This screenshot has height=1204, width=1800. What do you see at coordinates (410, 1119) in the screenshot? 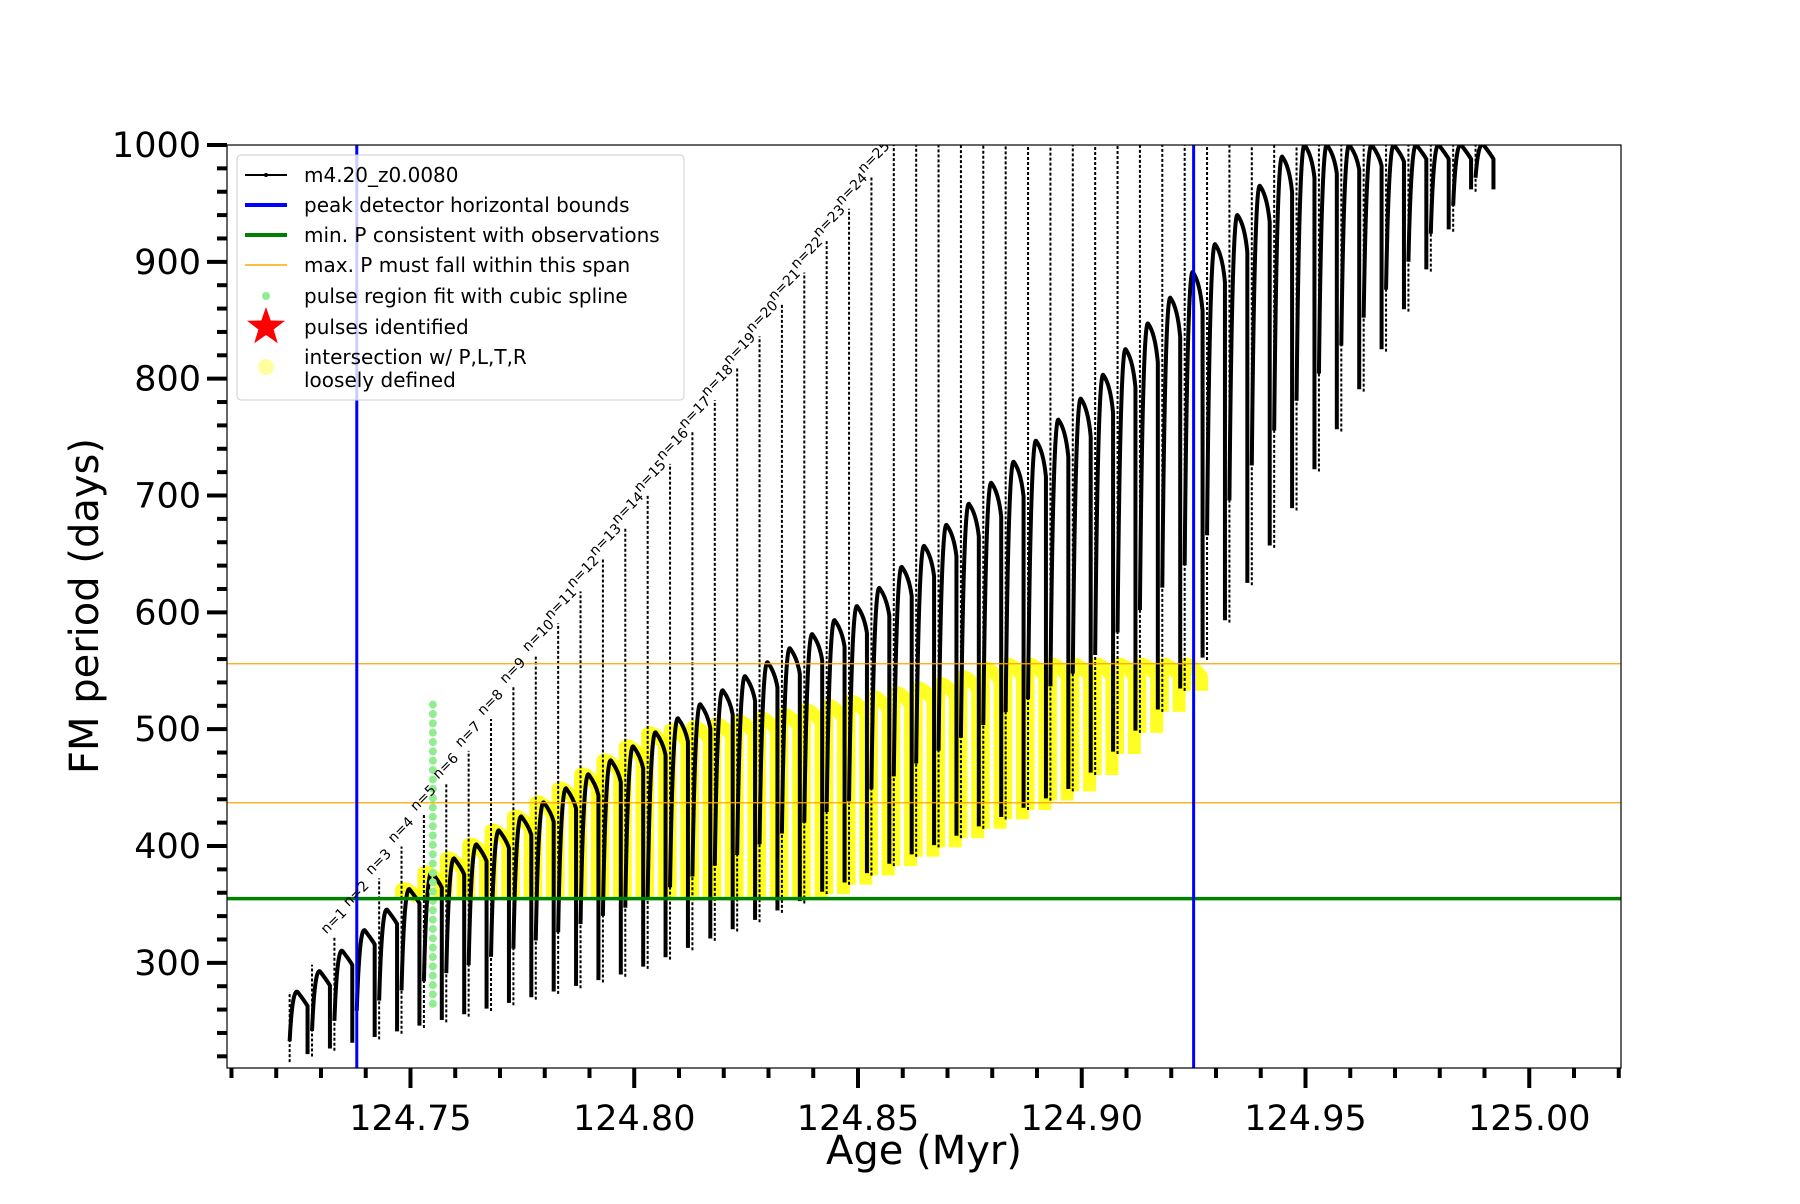
I see `x-tick-label: 124.75` at bounding box center [410, 1119].